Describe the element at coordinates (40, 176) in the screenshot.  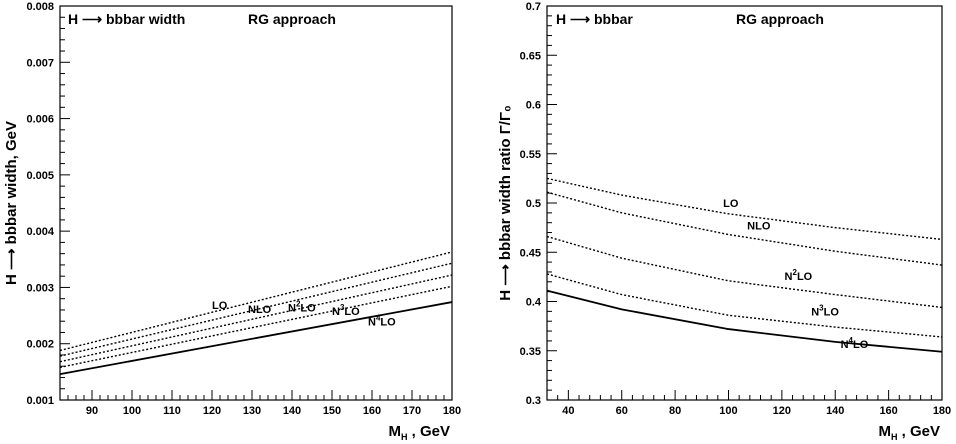
I see `y-tick-label: 0.005` at that location.